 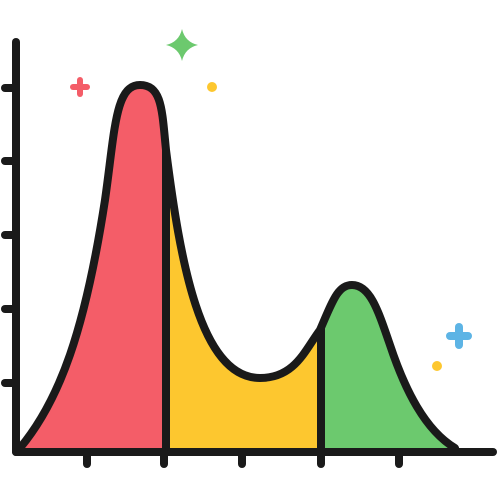 What do you see at coordinates (459, 336) in the screenshot?
I see `plus-blue` at bounding box center [459, 336].